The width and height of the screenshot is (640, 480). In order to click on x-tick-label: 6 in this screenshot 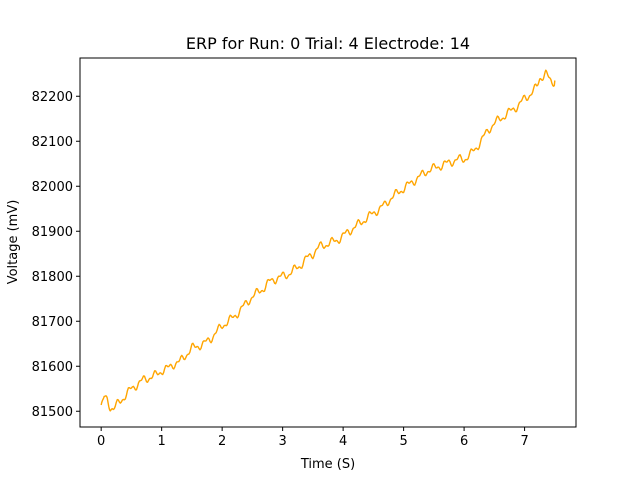, I will do `click(464, 441)`.